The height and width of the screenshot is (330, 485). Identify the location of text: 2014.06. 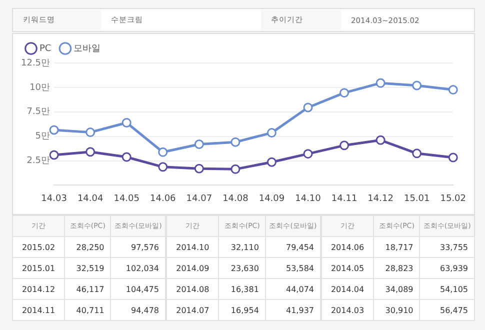
(348, 247).